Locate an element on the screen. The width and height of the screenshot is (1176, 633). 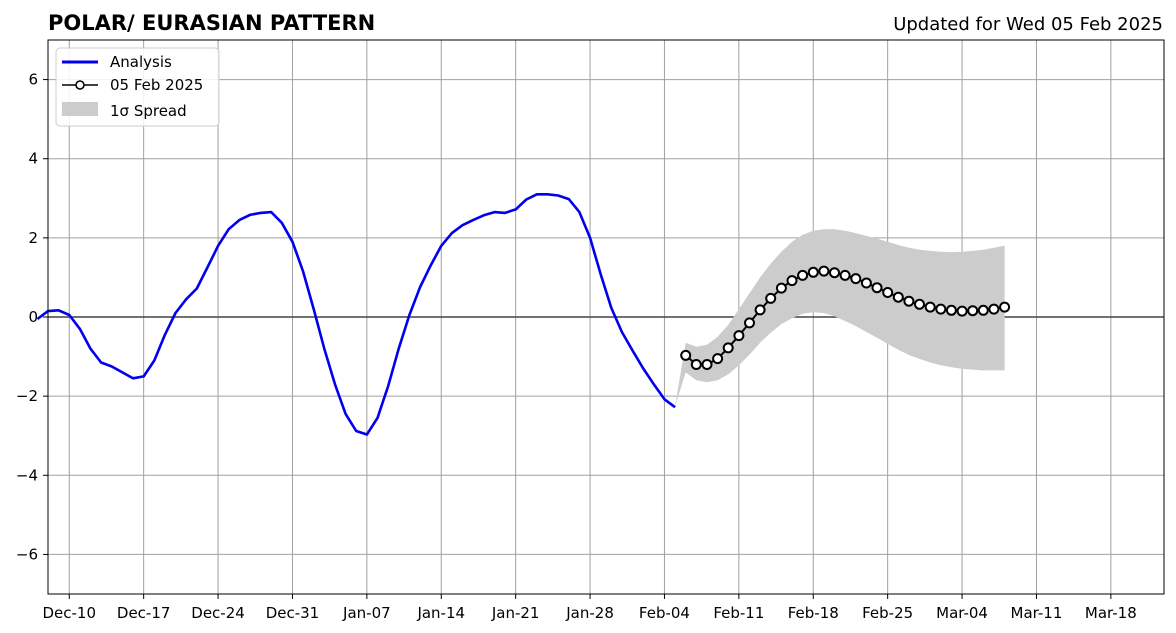
x-tick-label: Feb-11 is located at coordinates (738, 613).